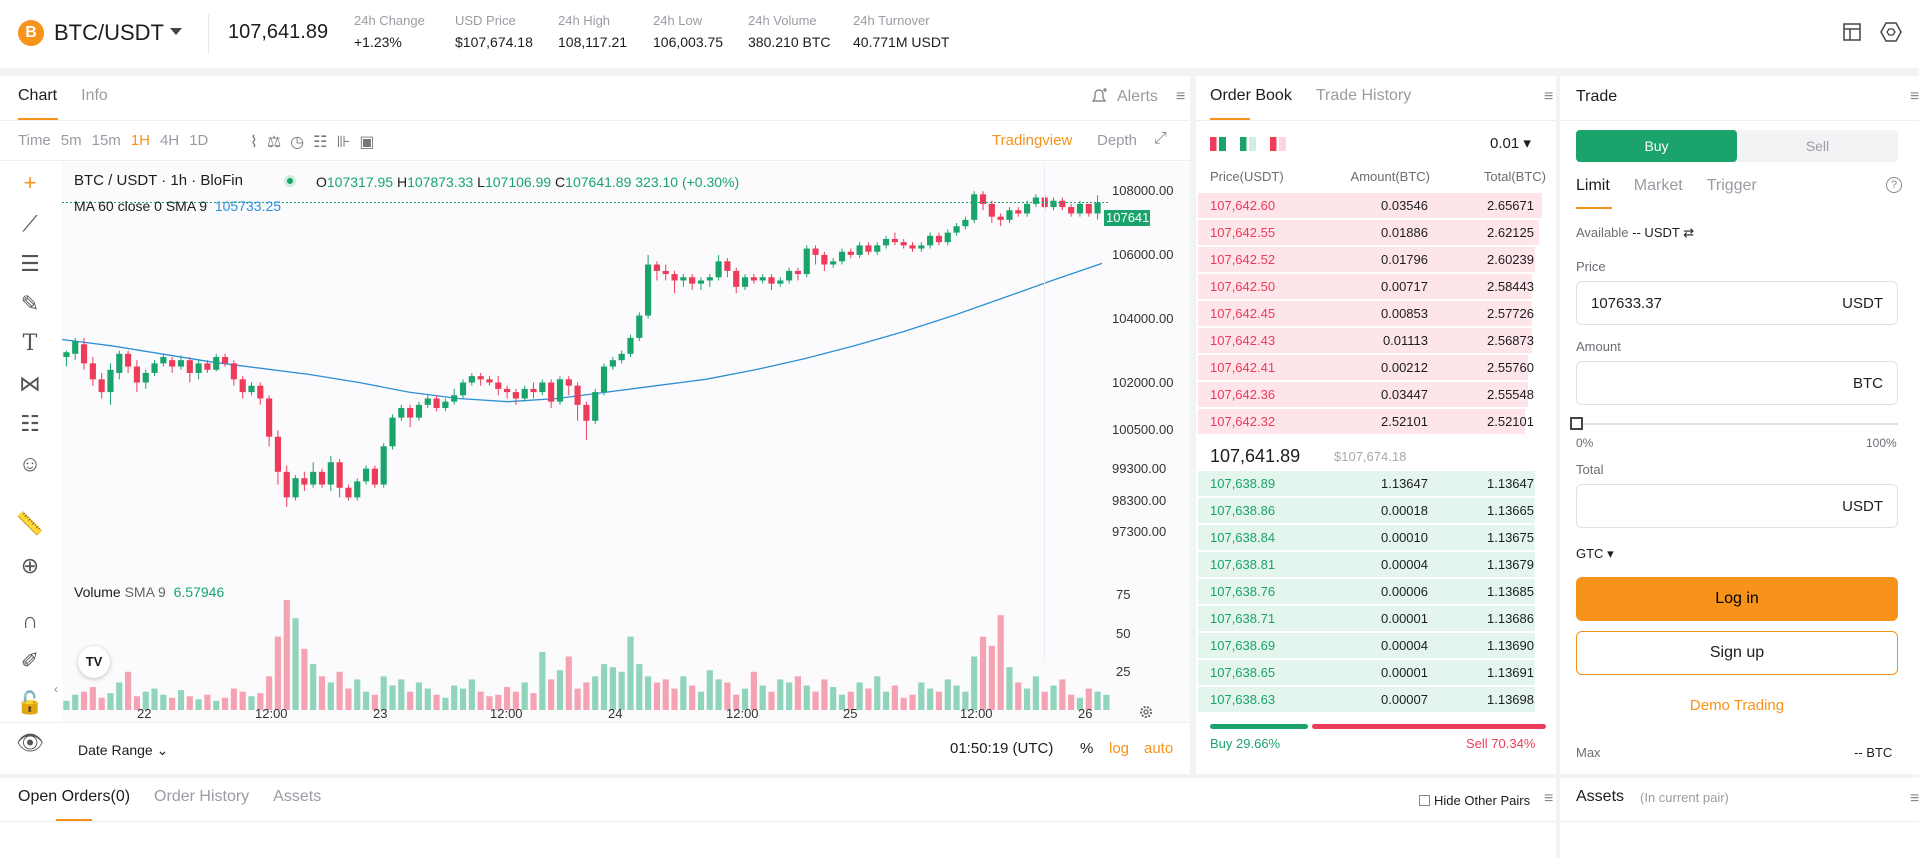  What do you see at coordinates (170, 140) in the screenshot?
I see `tf-4h: 4H` at bounding box center [170, 140].